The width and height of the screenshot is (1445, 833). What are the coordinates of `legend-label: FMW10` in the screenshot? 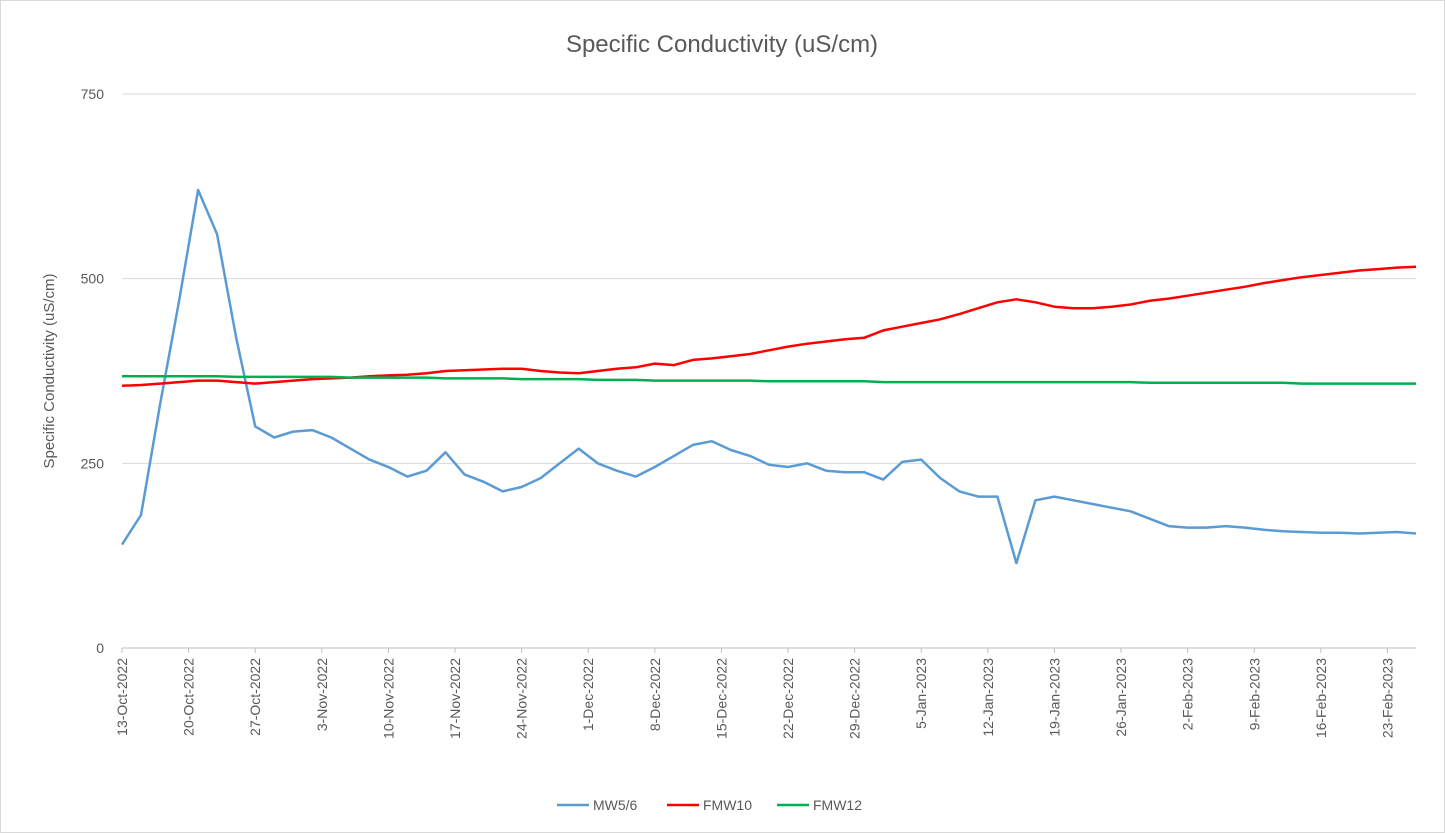 It's located at (727, 805).